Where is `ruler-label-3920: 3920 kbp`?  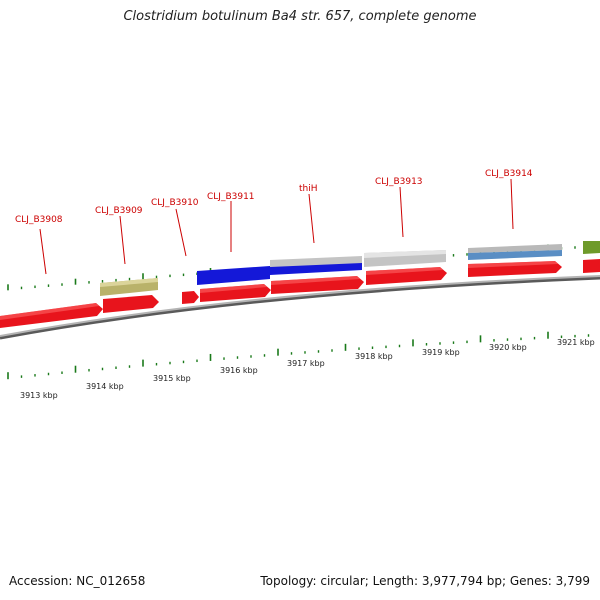 ruler-label-3920: 3920 kbp is located at coordinates (508, 347).